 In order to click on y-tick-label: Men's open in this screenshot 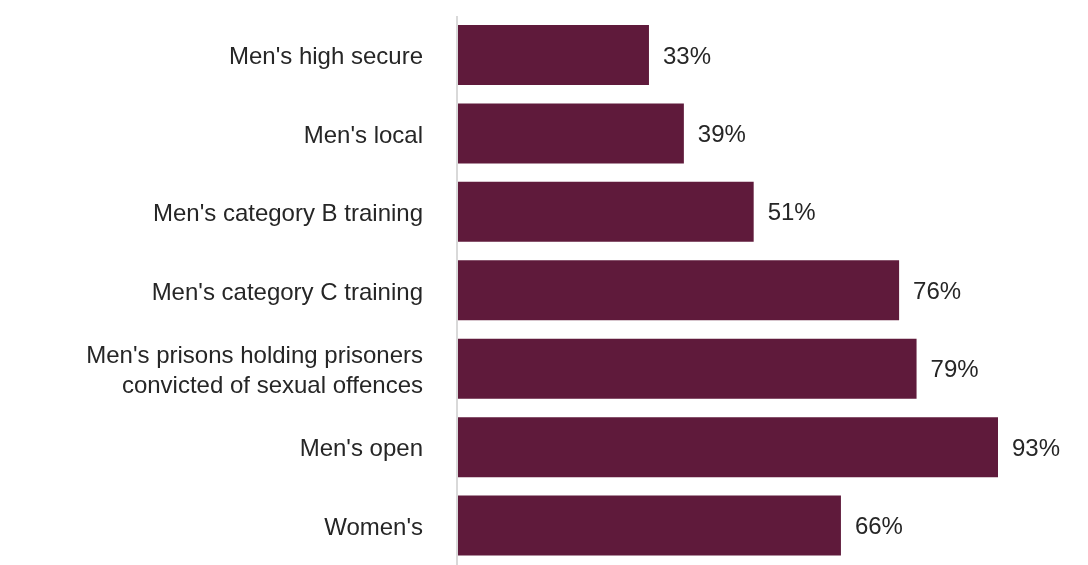, I will do `click(361, 447)`.